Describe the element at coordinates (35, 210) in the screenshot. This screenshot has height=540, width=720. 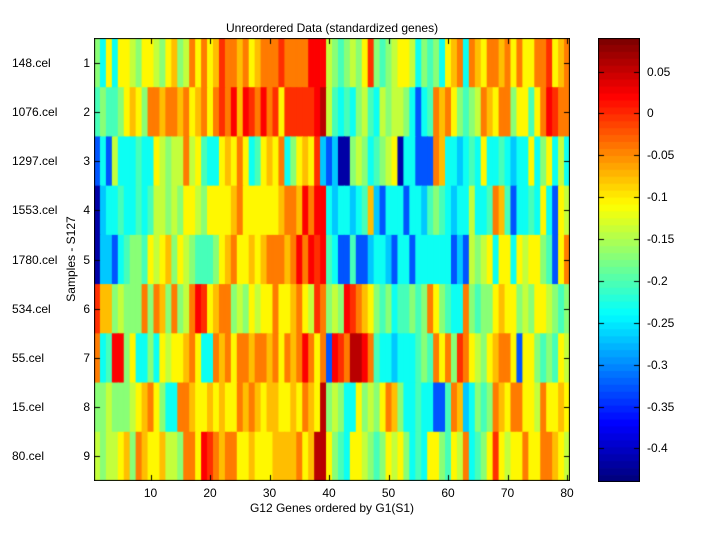
I see `sample-name-label: 1553.cel` at that location.